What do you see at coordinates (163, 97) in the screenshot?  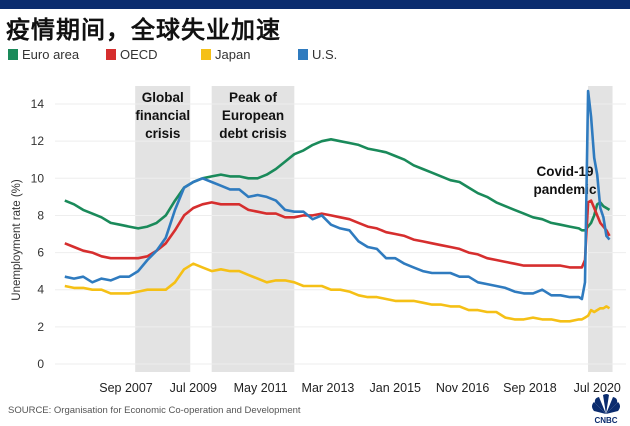 I see `annotation-label: Global` at bounding box center [163, 97].